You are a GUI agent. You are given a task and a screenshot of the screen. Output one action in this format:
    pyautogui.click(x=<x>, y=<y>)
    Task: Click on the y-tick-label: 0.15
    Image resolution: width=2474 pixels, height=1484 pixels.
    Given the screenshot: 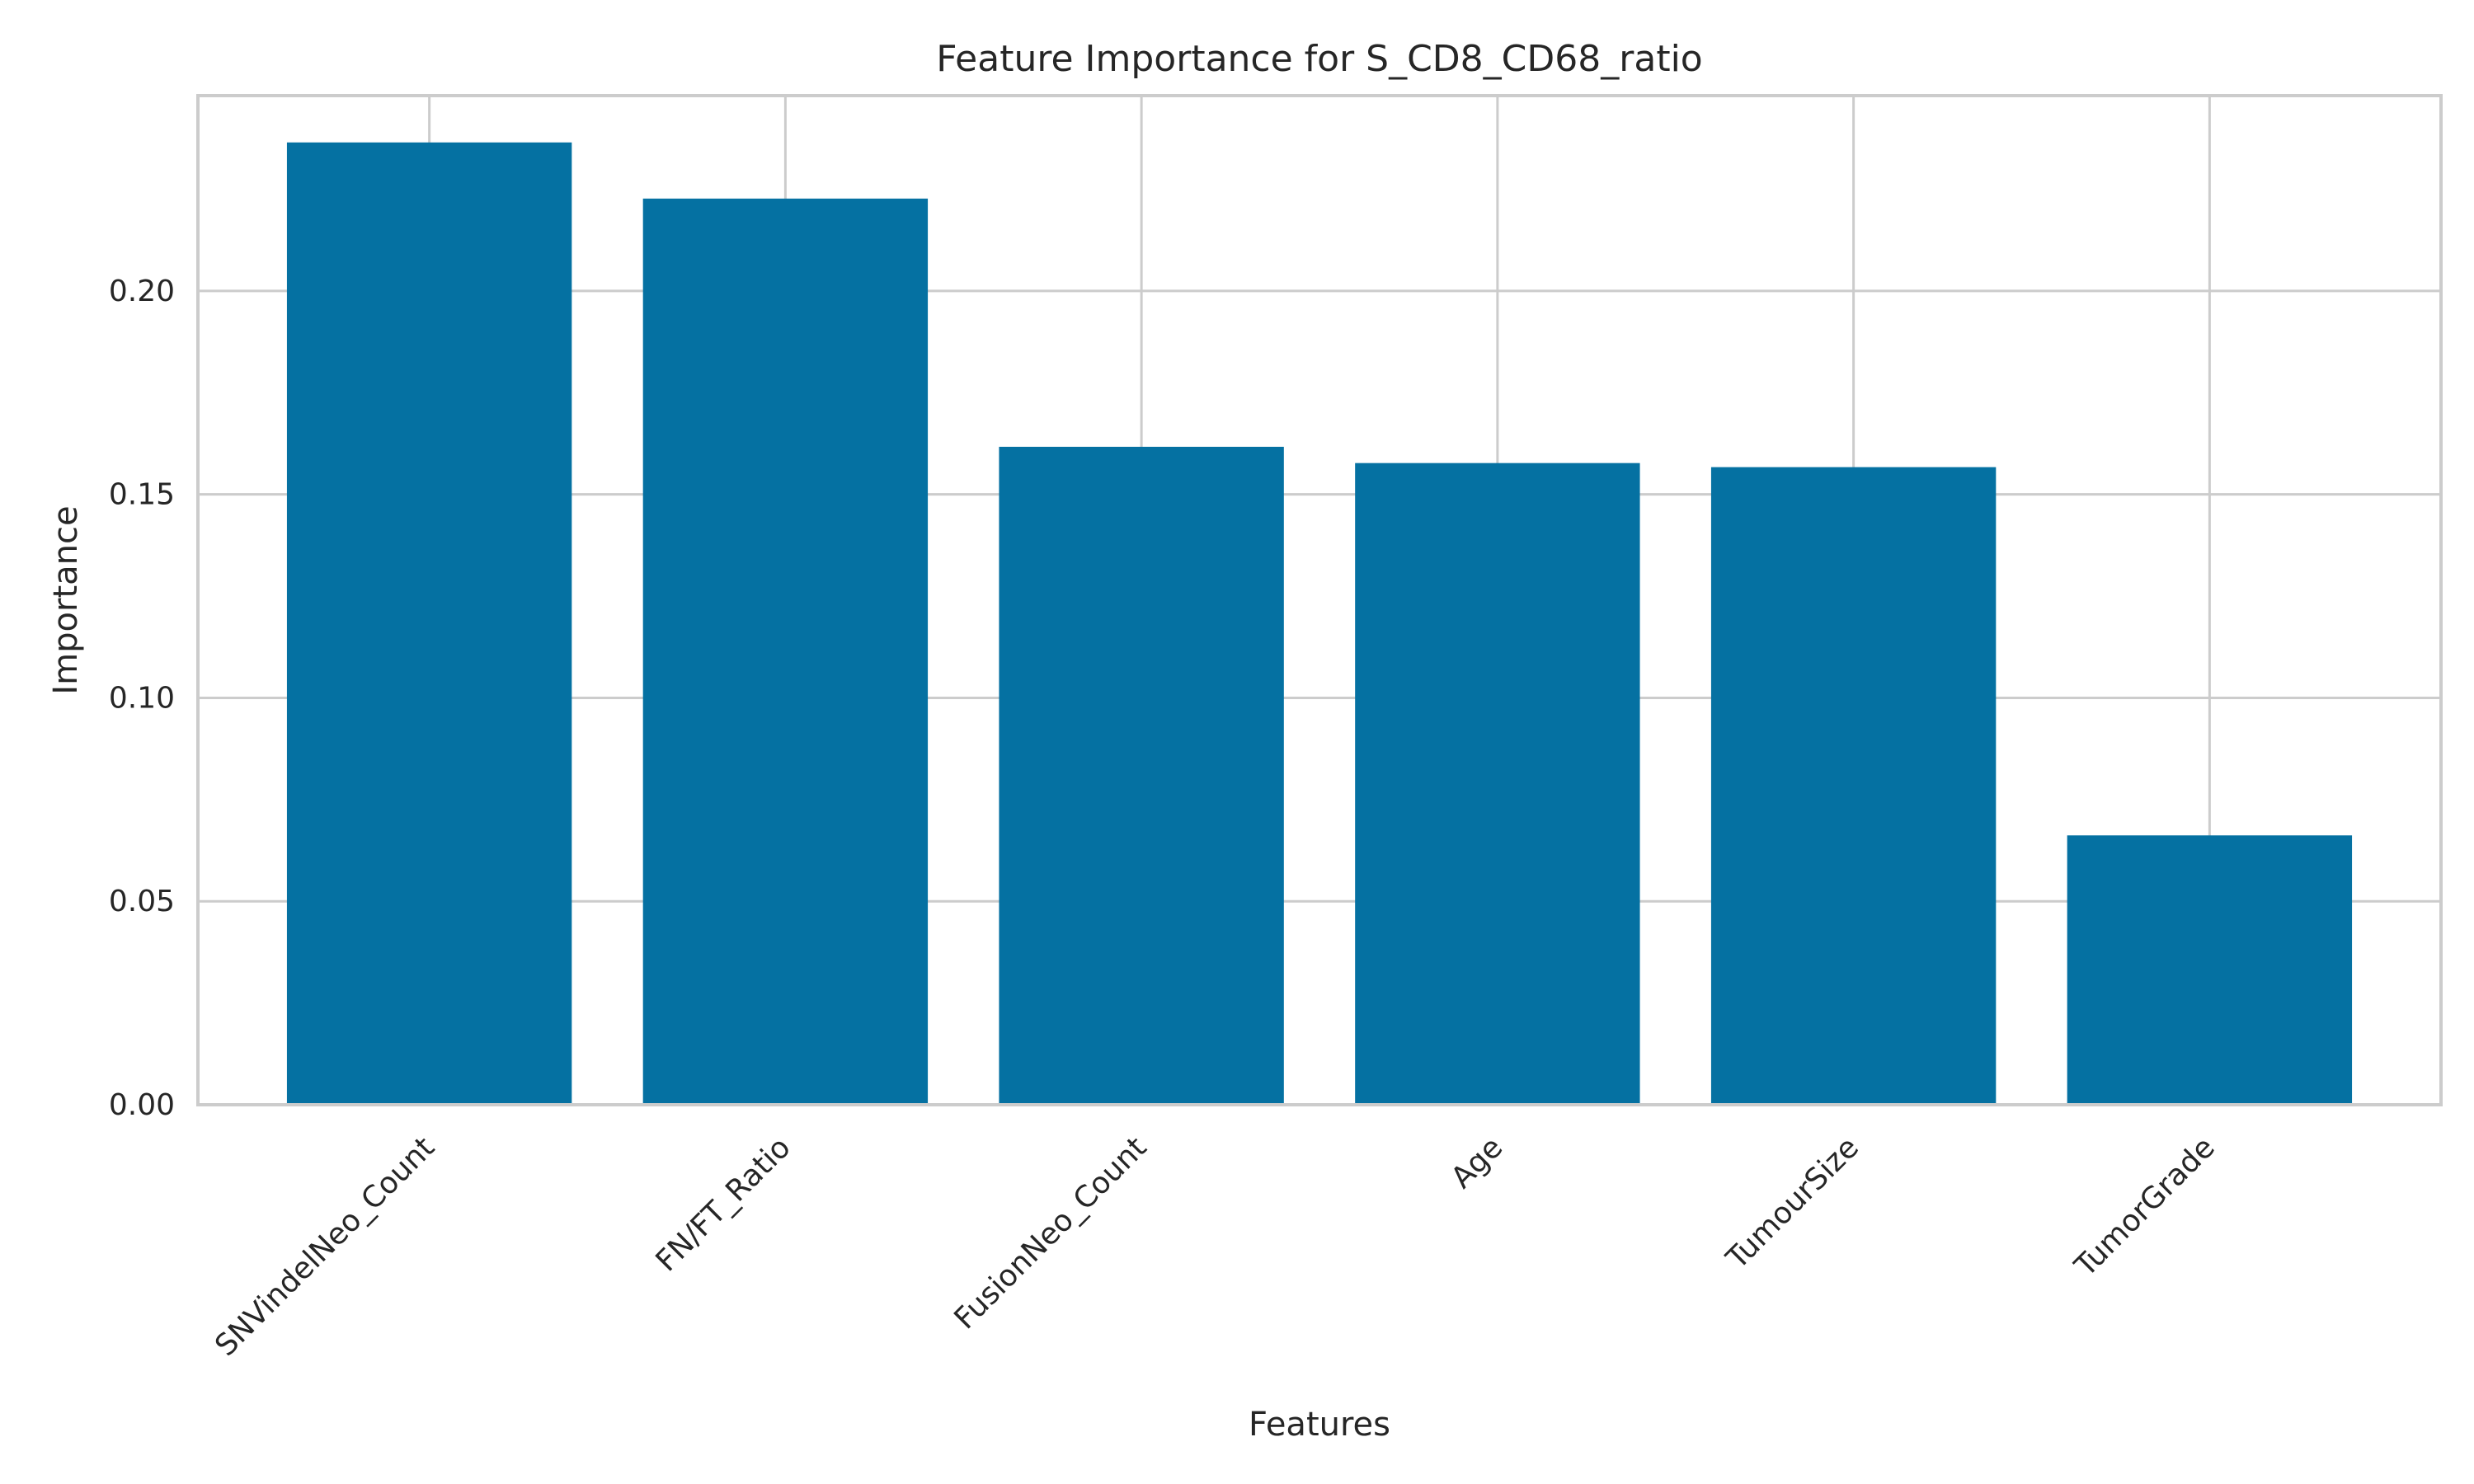 What is the action you would take?
    pyautogui.click(x=142, y=495)
    